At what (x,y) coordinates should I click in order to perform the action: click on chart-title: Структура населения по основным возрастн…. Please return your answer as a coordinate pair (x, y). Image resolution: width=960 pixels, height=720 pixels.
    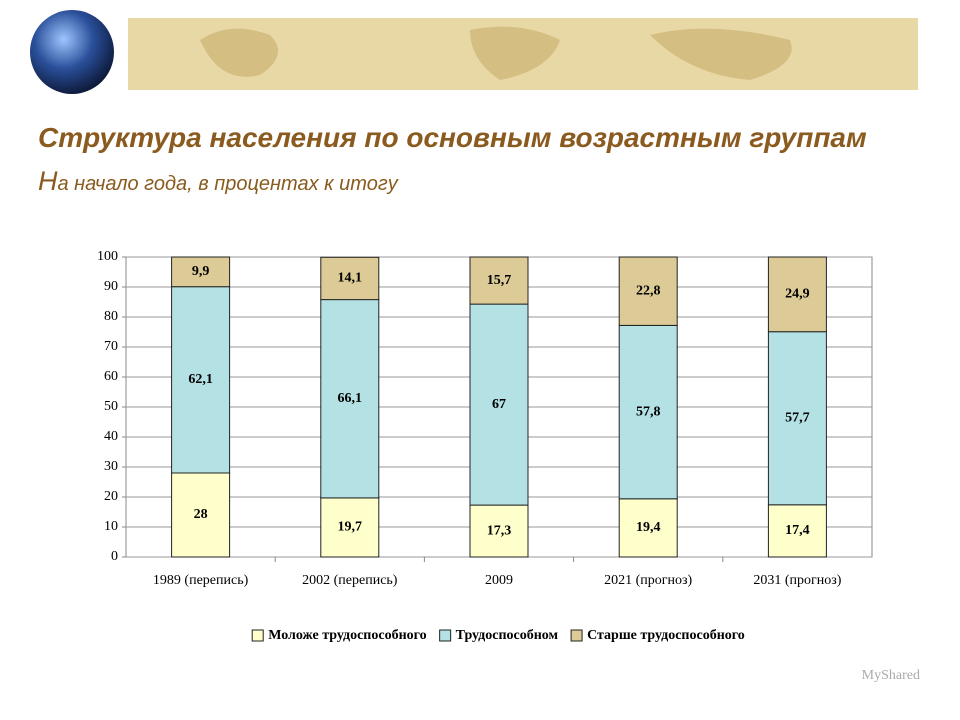
    Looking at the image, I should click on (452, 137).